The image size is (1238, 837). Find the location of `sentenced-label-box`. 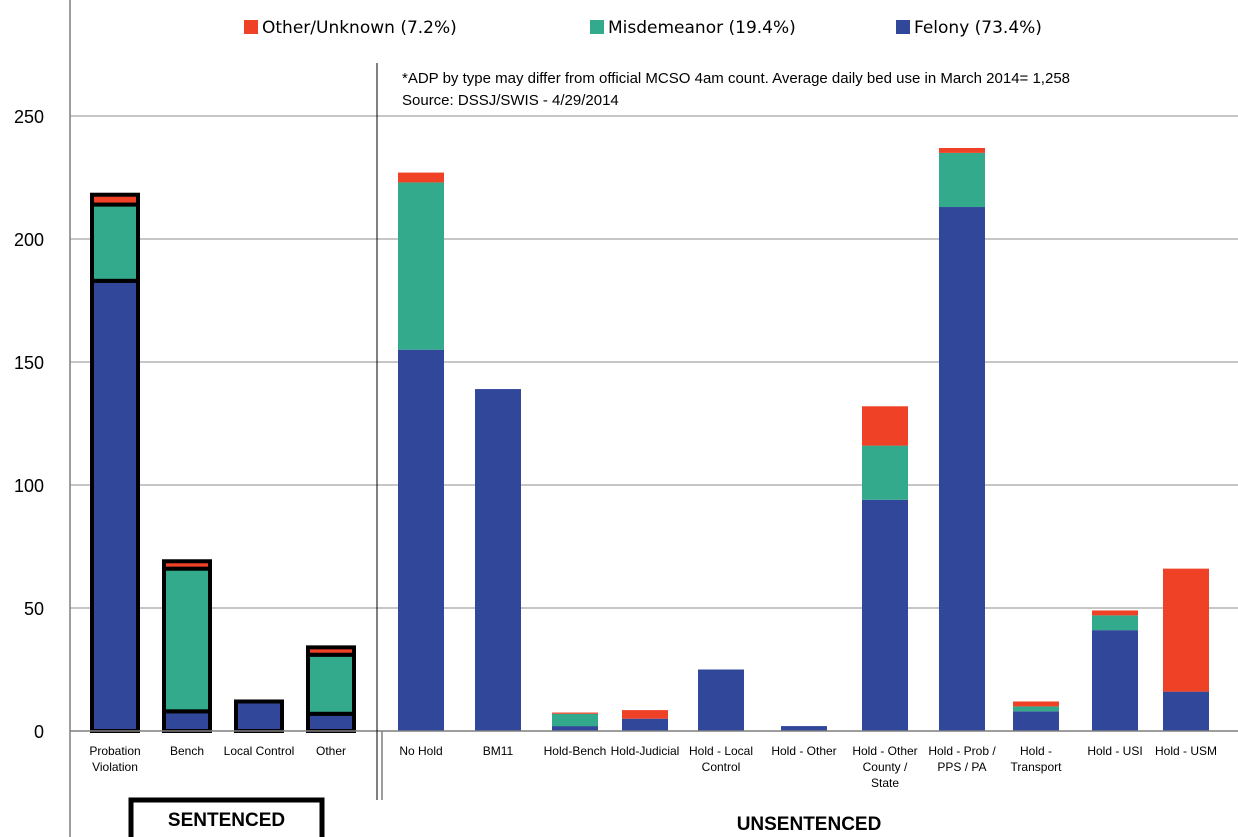

sentenced-label-box is located at coordinates (226, 817).